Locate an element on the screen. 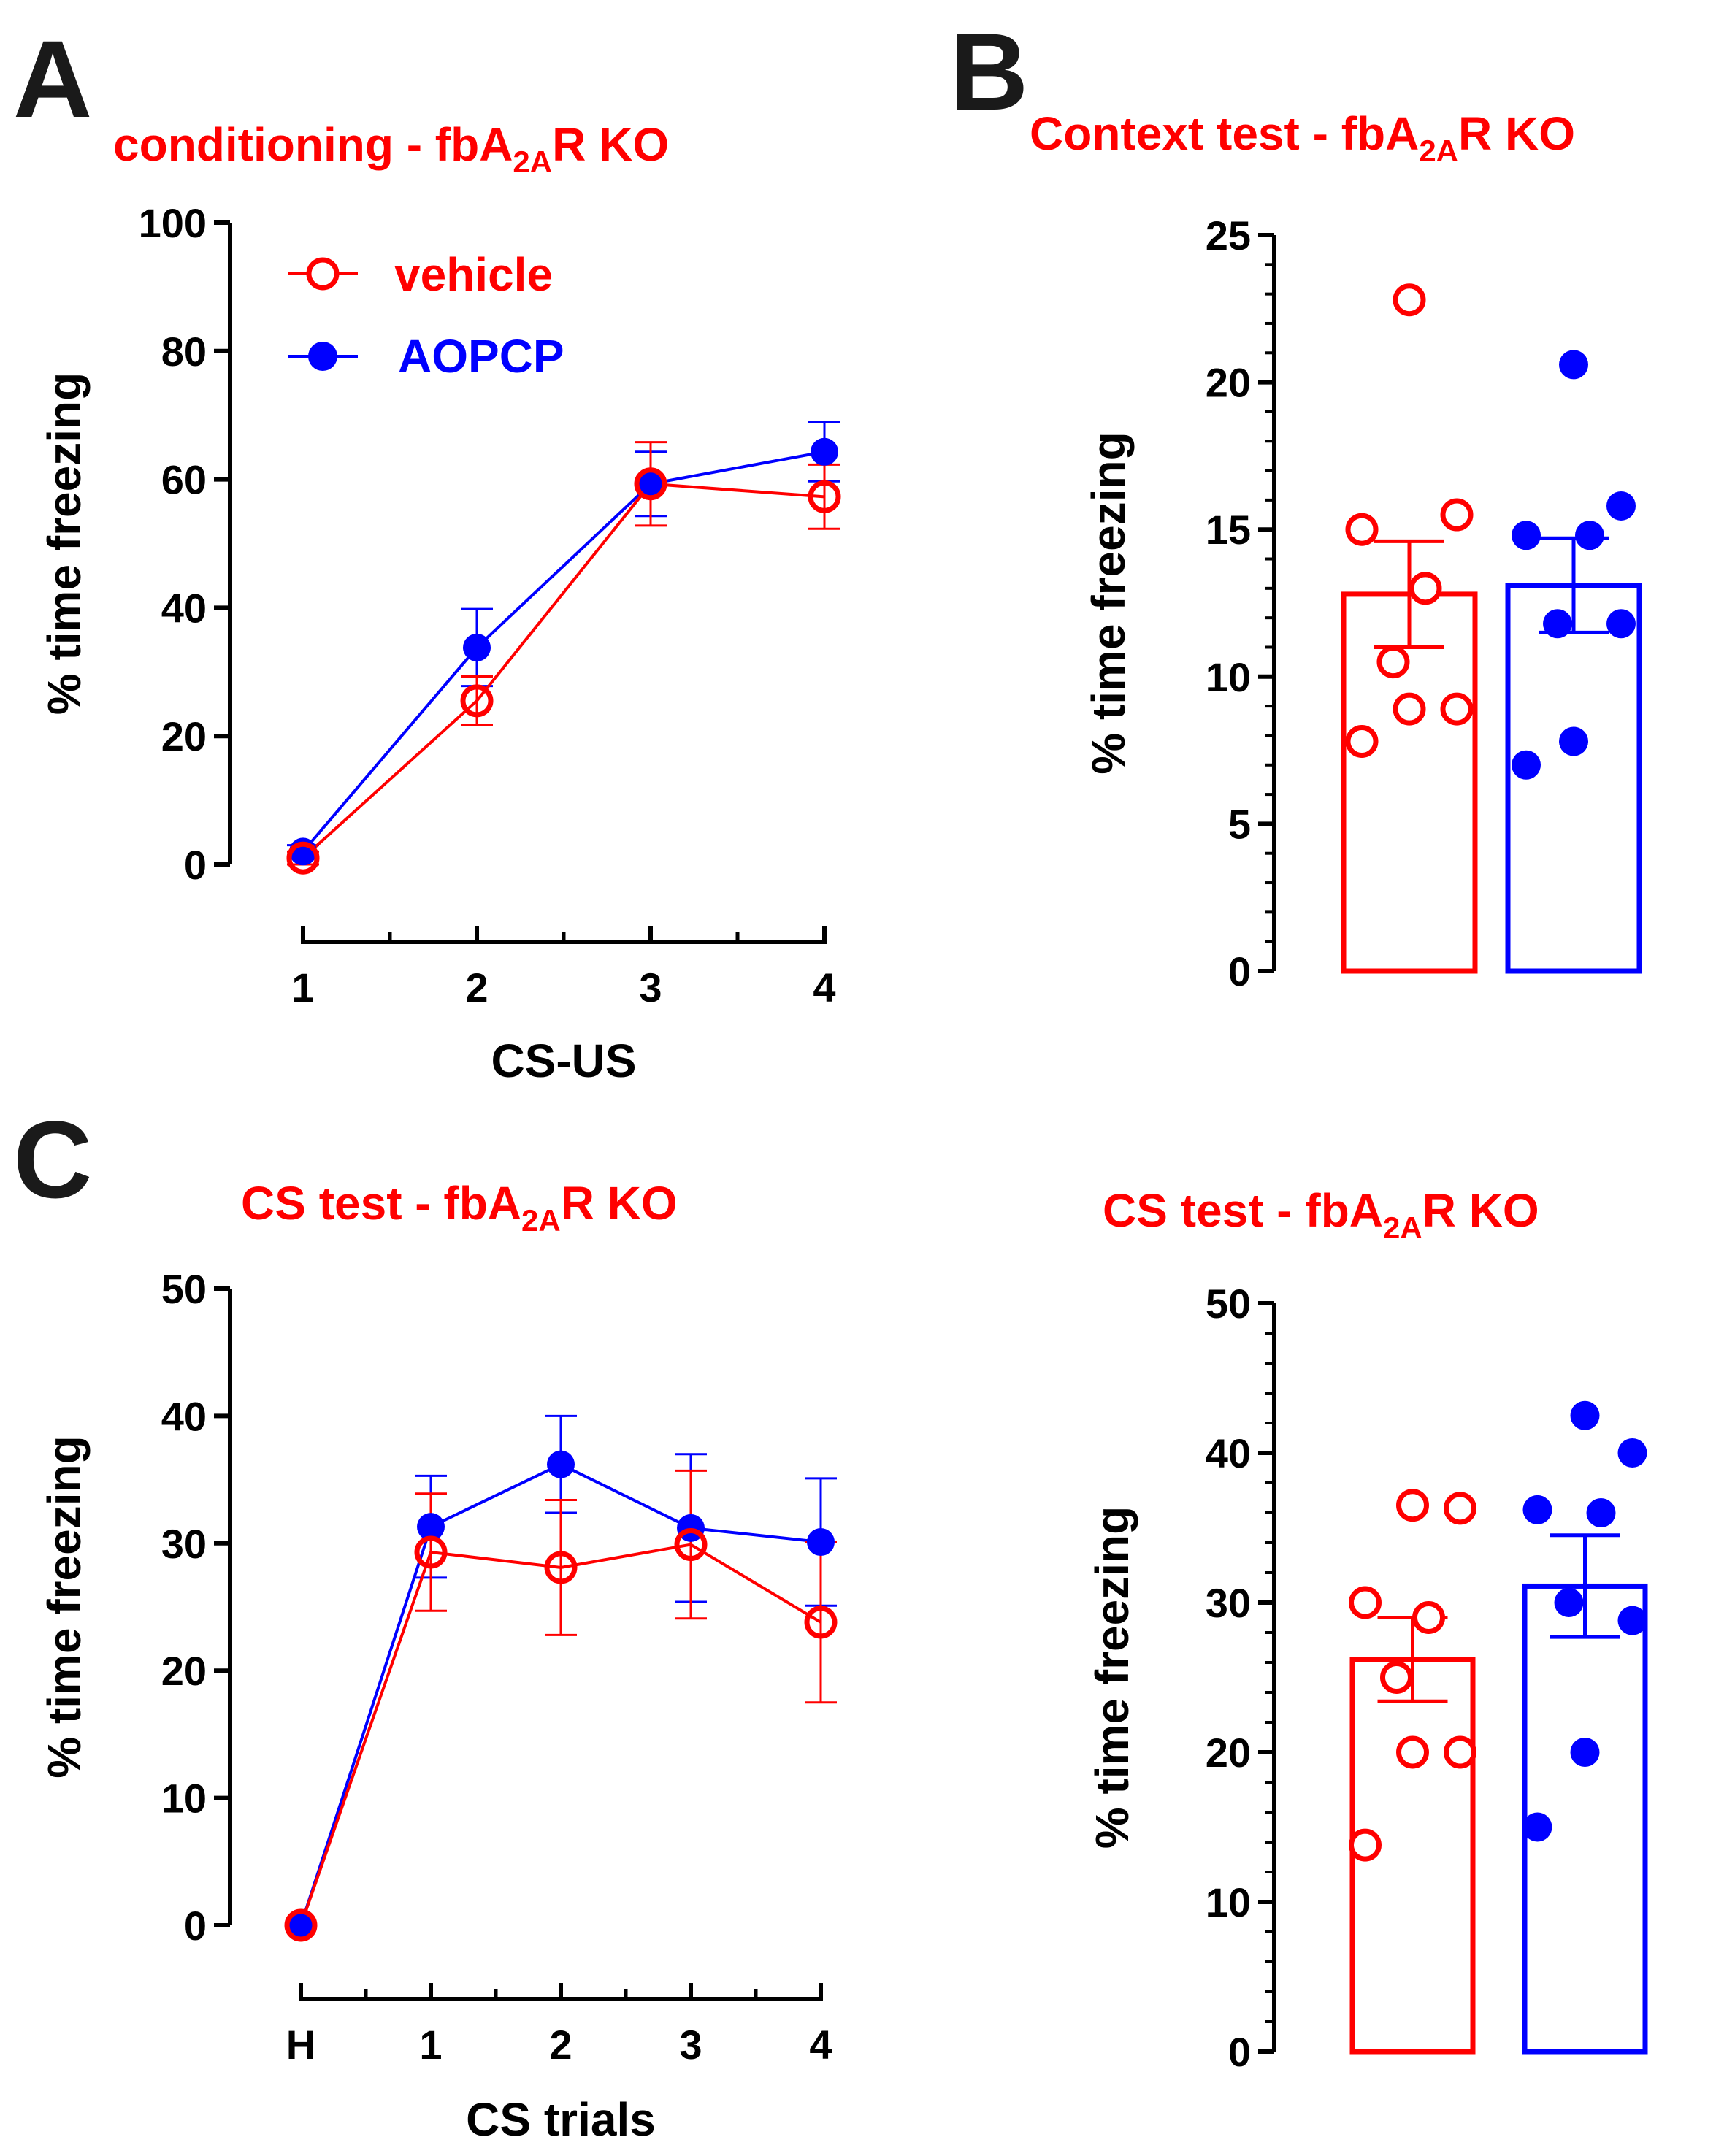  chart-b: 0 5 10 15 20 25 % time freezing is located at coordinates (1362, 603).